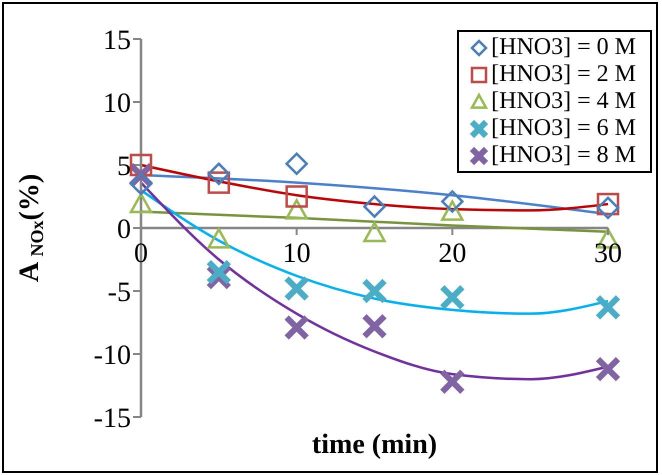 The image size is (662, 475). What do you see at coordinates (117, 103) in the screenshot?
I see `y-tick-label: 10` at bounding box center [117, 103].